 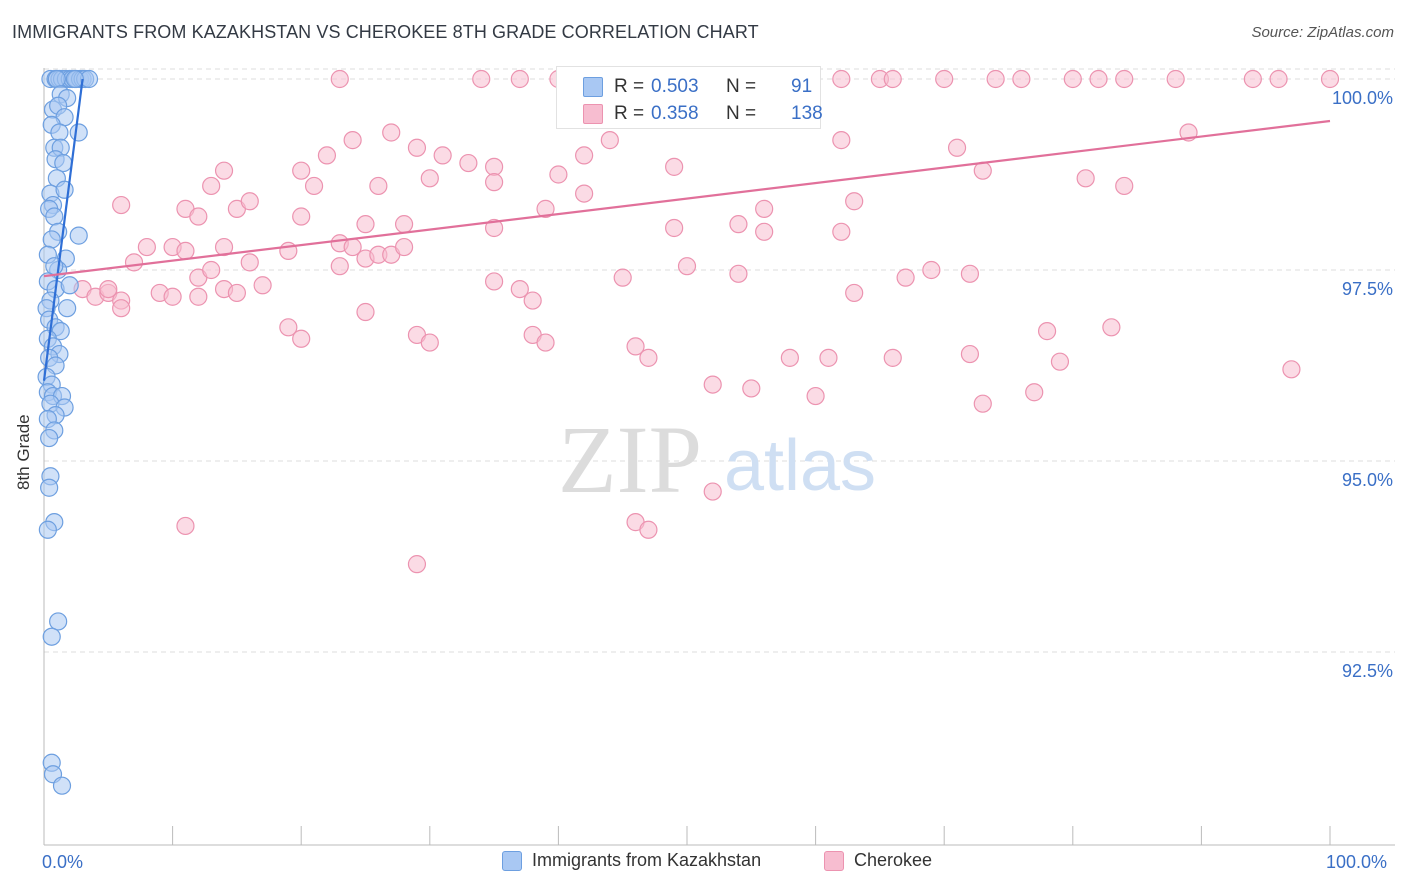 I want to click on y-tick-label: 100.0%, so click(x=1362, y=98).